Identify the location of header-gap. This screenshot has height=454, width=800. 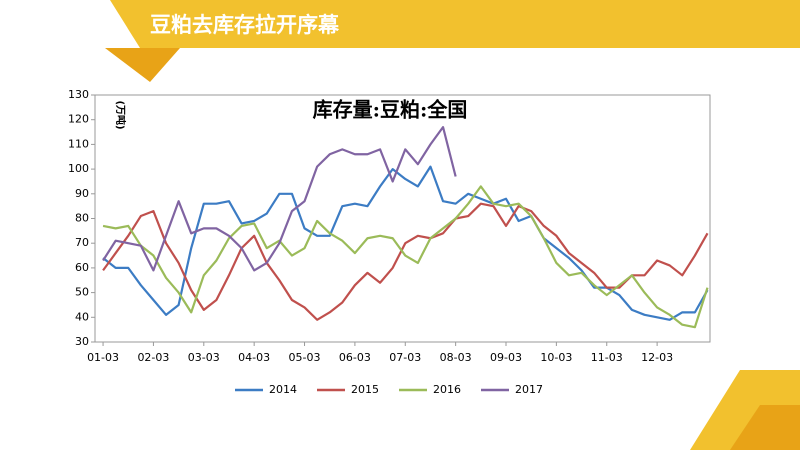
(70, 24).